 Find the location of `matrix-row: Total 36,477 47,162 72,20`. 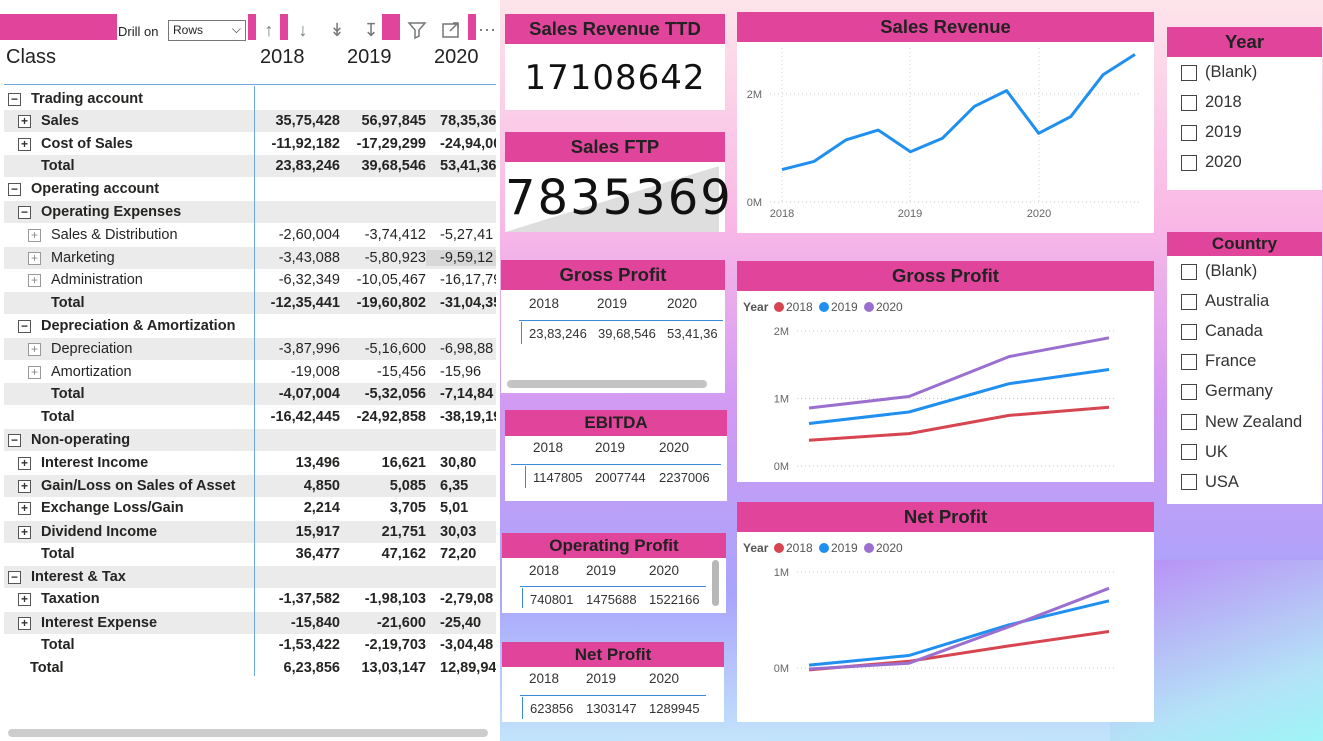

matrix-row: Total 36,477 47,162 72,20 is located at coordinates (250, 554).